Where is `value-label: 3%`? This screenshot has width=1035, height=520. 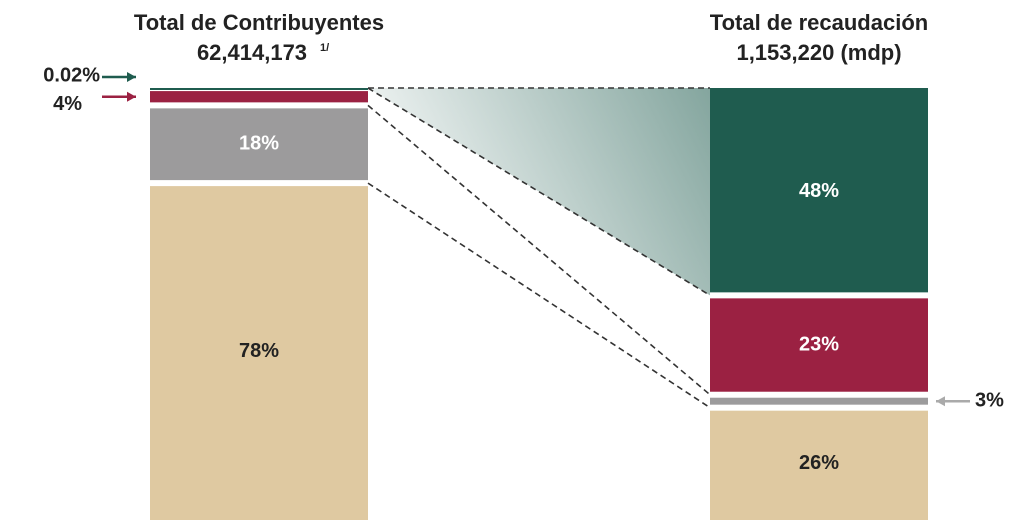
value-label: 3% is located at coordinates (989, 400).